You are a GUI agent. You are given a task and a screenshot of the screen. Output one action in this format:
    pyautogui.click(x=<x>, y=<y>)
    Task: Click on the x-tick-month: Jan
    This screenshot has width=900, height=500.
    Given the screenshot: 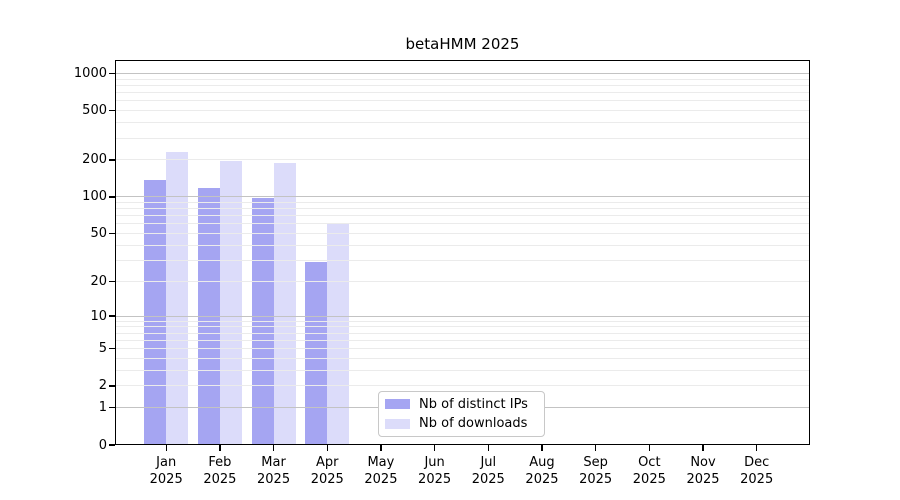 What is the action you would take?
    pyautogui.click(x=166, y=462)
    